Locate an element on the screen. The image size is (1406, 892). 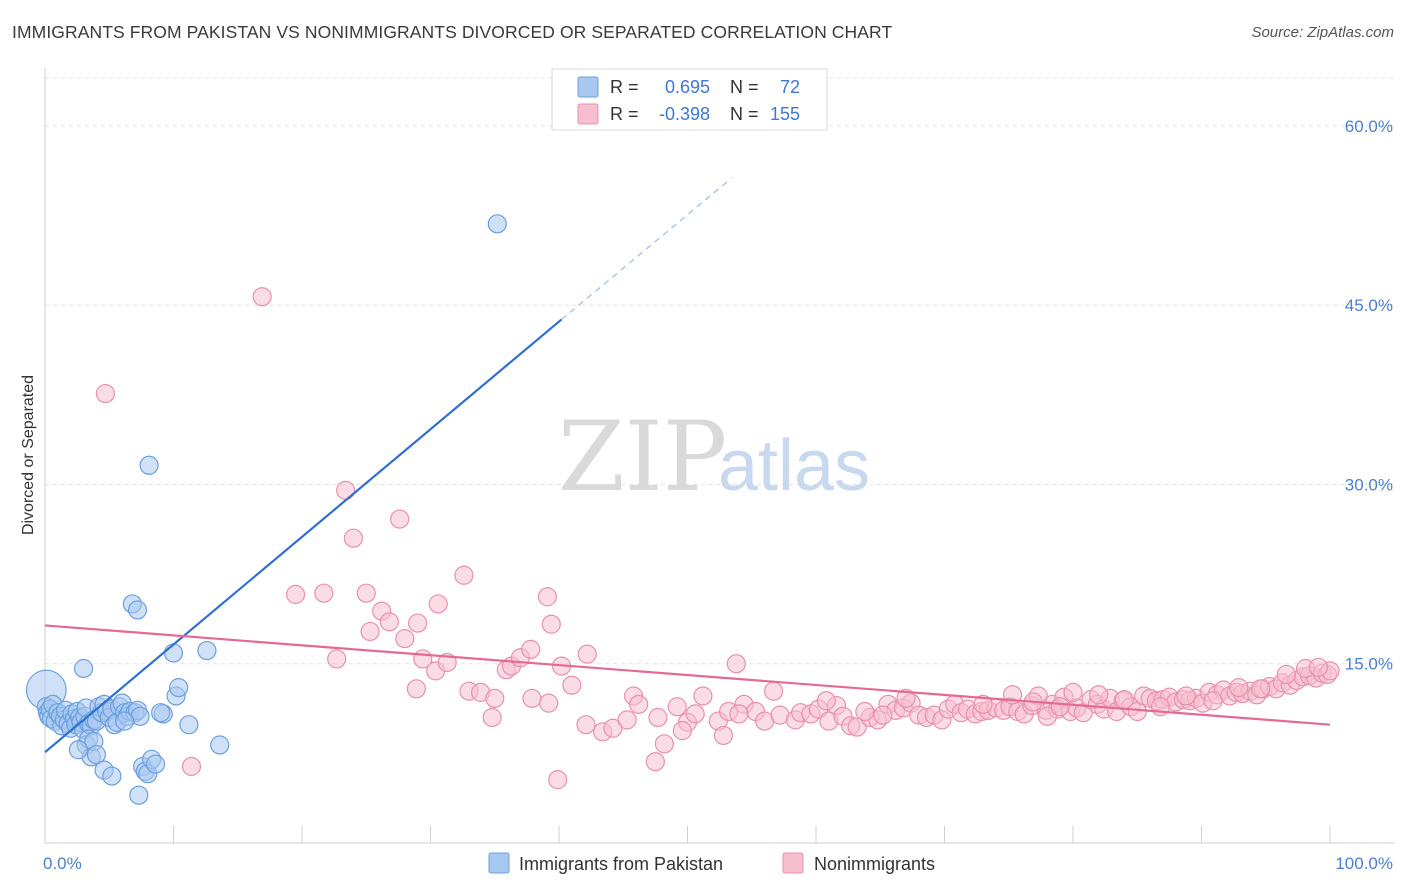
watermark: ZIP atlas is located at coordinates (714, 457).